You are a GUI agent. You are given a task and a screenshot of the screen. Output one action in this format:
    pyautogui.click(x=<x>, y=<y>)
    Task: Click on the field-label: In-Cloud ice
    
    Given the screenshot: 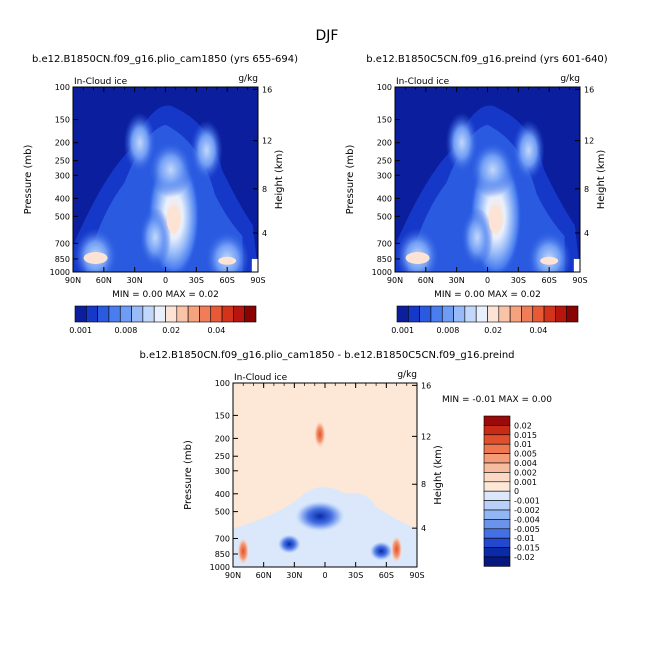 What is the action you would take?
    pyautogui.click(x=101, y=82)
    